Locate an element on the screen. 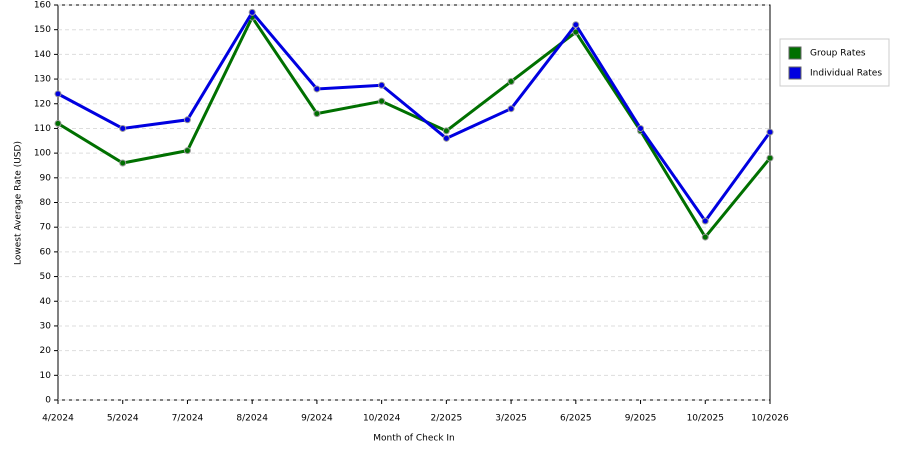 This screenshot has width=900, height=454. y-tick-label: 120 is located at coordinates (42, 104).